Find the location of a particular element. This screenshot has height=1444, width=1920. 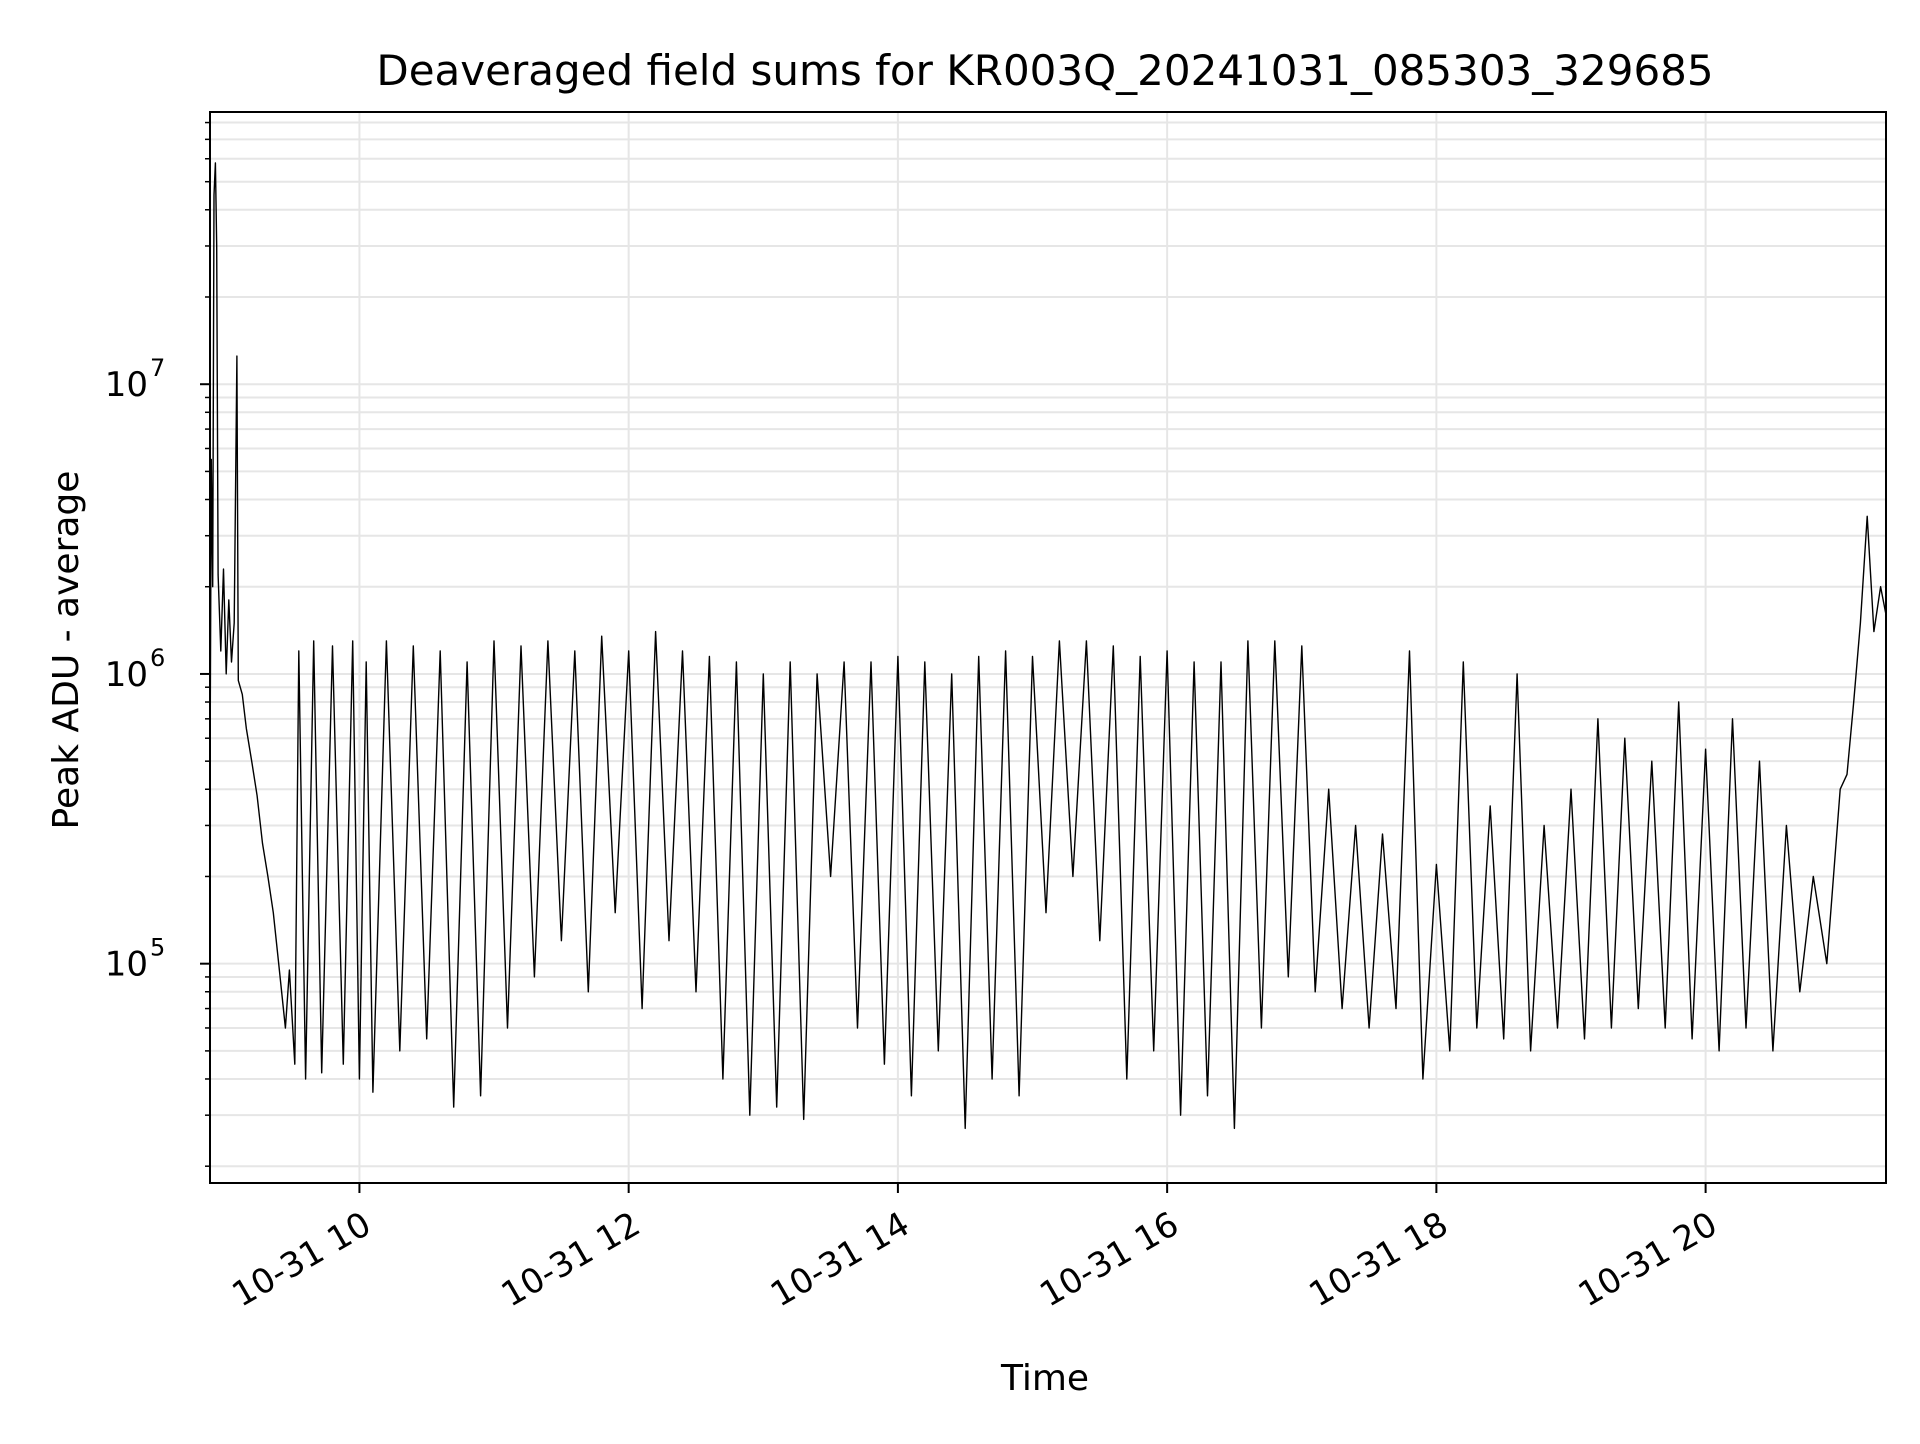

y-tick-exponent: 5 is located at coordinates (157, 948).